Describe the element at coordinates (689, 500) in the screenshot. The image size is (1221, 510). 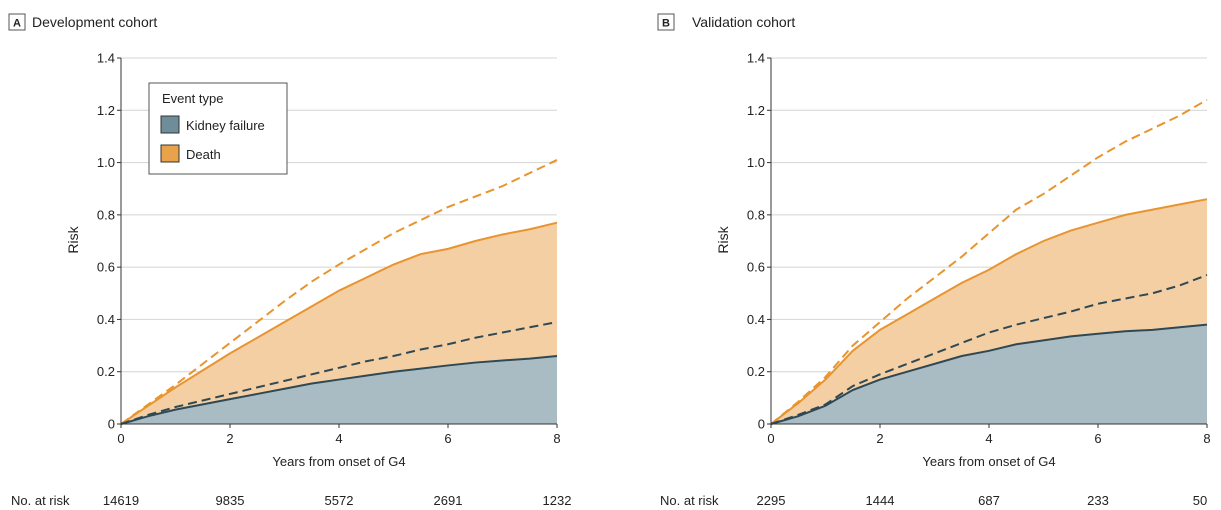
I see `panel-b-at-risk-label: No. at risk` at that location.